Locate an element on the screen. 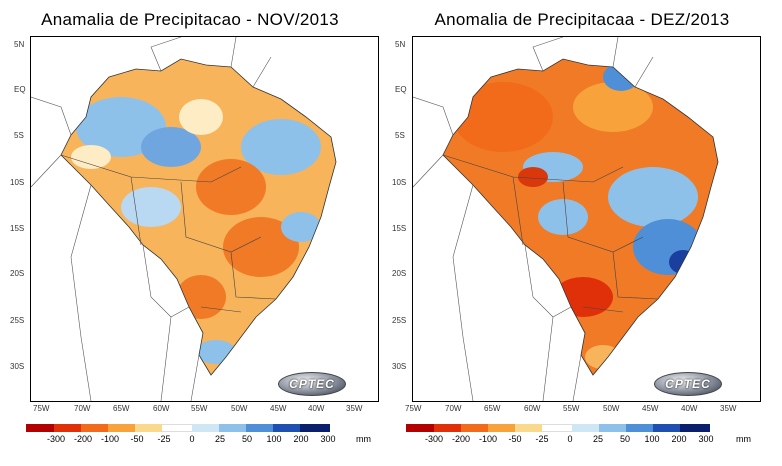 The width and height of the screenshot is (782, 466). panel-title: Anomalia de Precipitacaa - DEZ/2013 is located at coordinates (582, 19).